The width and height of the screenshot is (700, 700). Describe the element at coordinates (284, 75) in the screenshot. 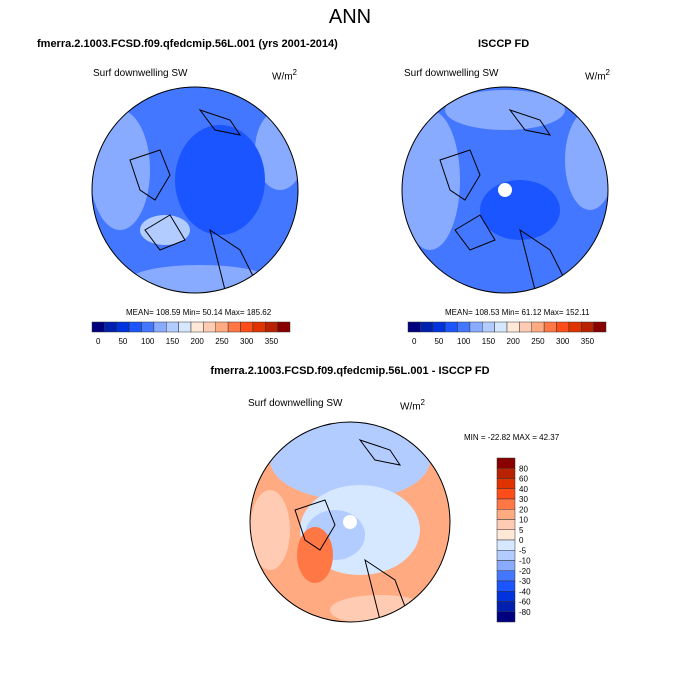

I see `panel1-units: W/m2` at that location.